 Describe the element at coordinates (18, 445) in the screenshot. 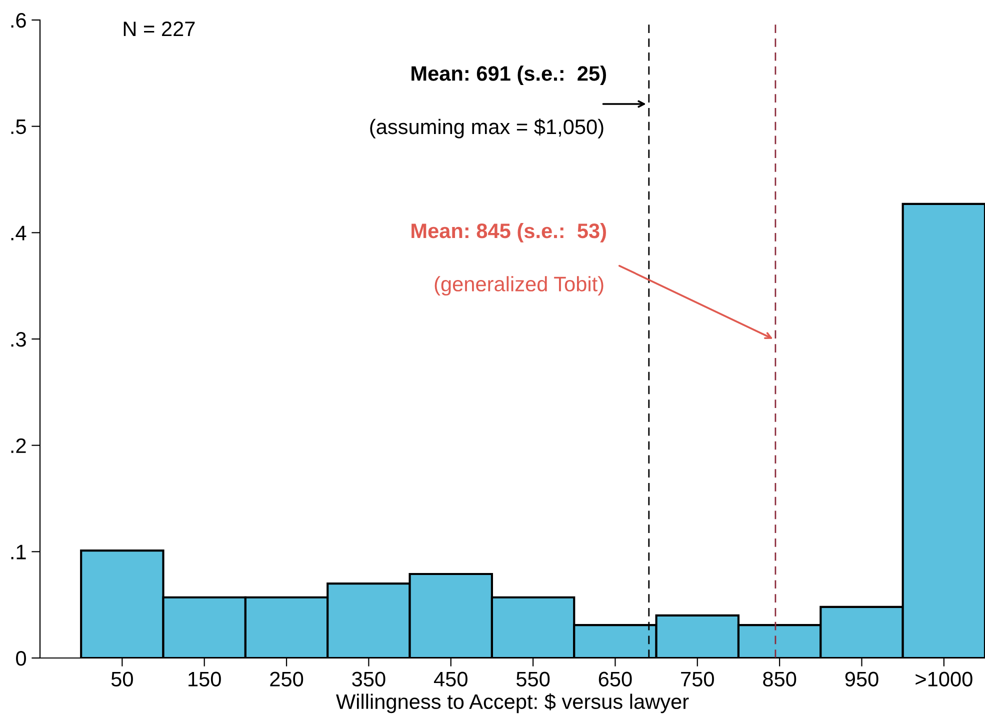

I see `y-tick-label: .2` at that location.